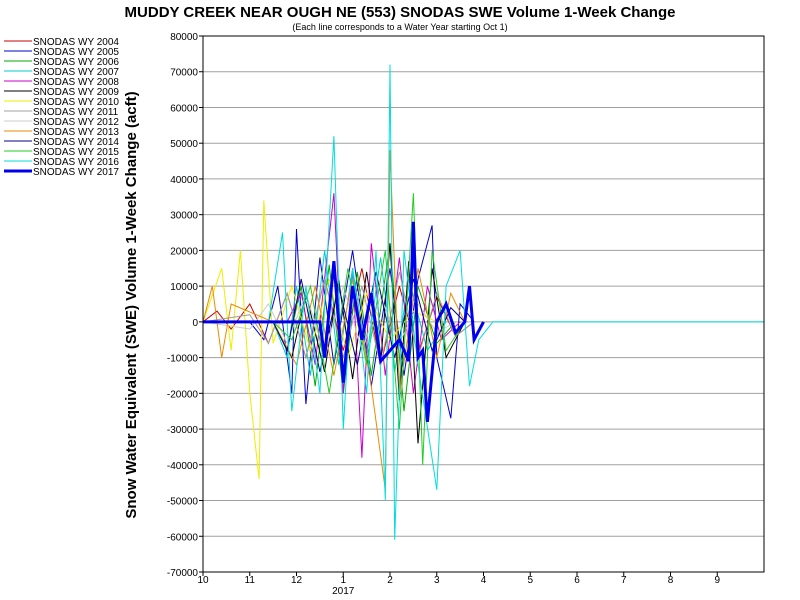 This screenshot has width=800, height=600. Describe the element at coordinates (76, 92) in the screenshot. I see `legend-label: SNODAS WY 2009` at that location.